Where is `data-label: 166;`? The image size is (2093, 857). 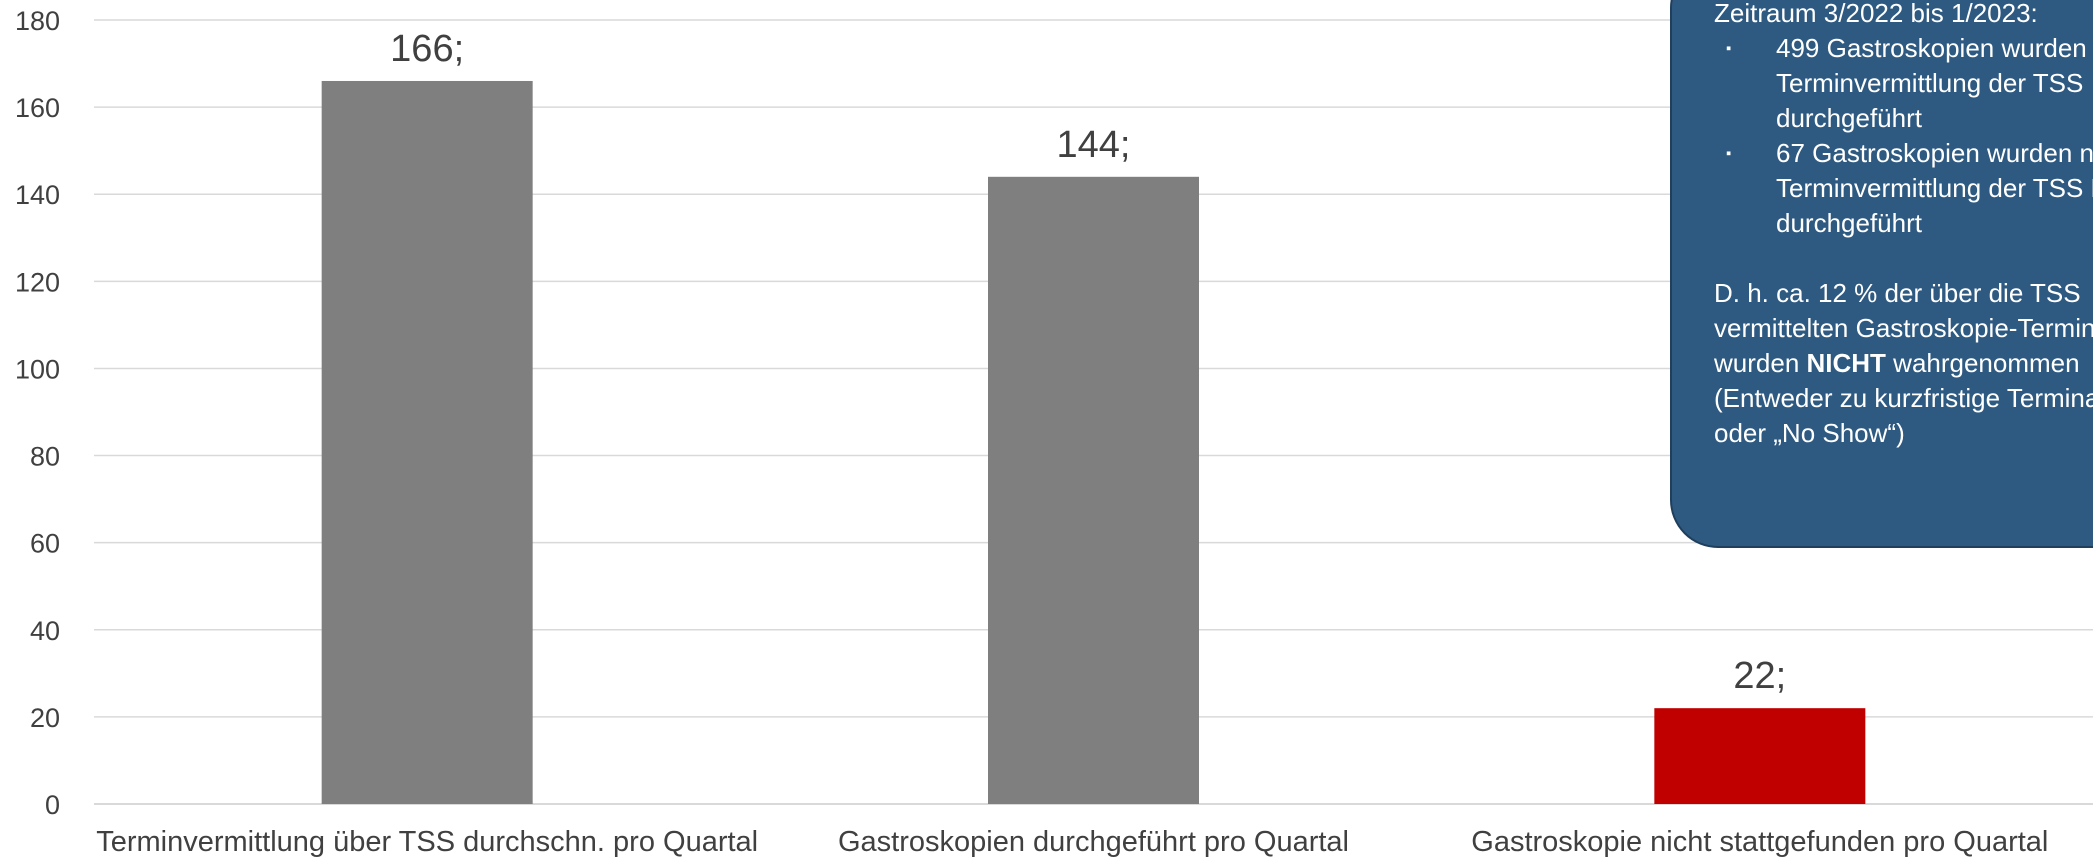
data-label: 166; is located at coordinates (427, 49).